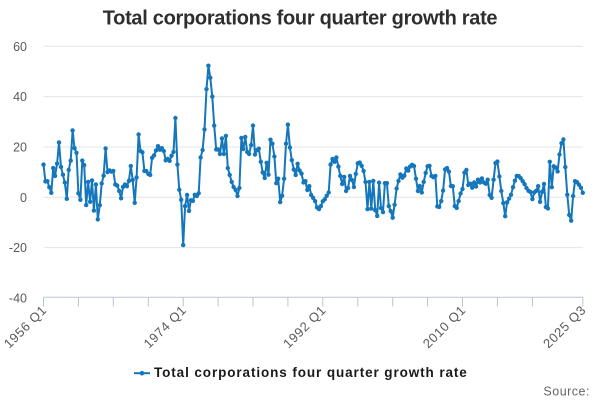 This screenshot has width=600, height=405. What do you see at coordinates (20, 97) in the screenshot?
I see `svg-text: 40` at bounding box center [20, 97].